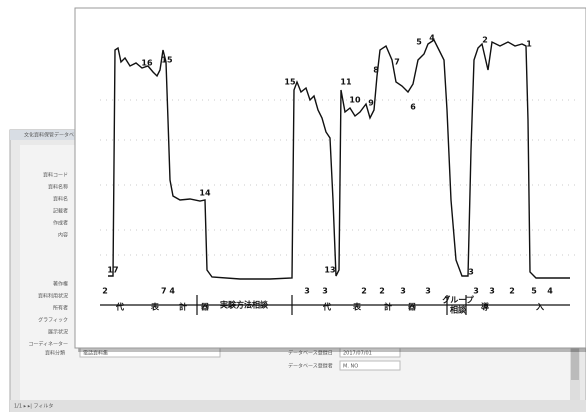 This screenshot has height=412, width=586. I want to click on field-label: 資料名, so click(60, 199).